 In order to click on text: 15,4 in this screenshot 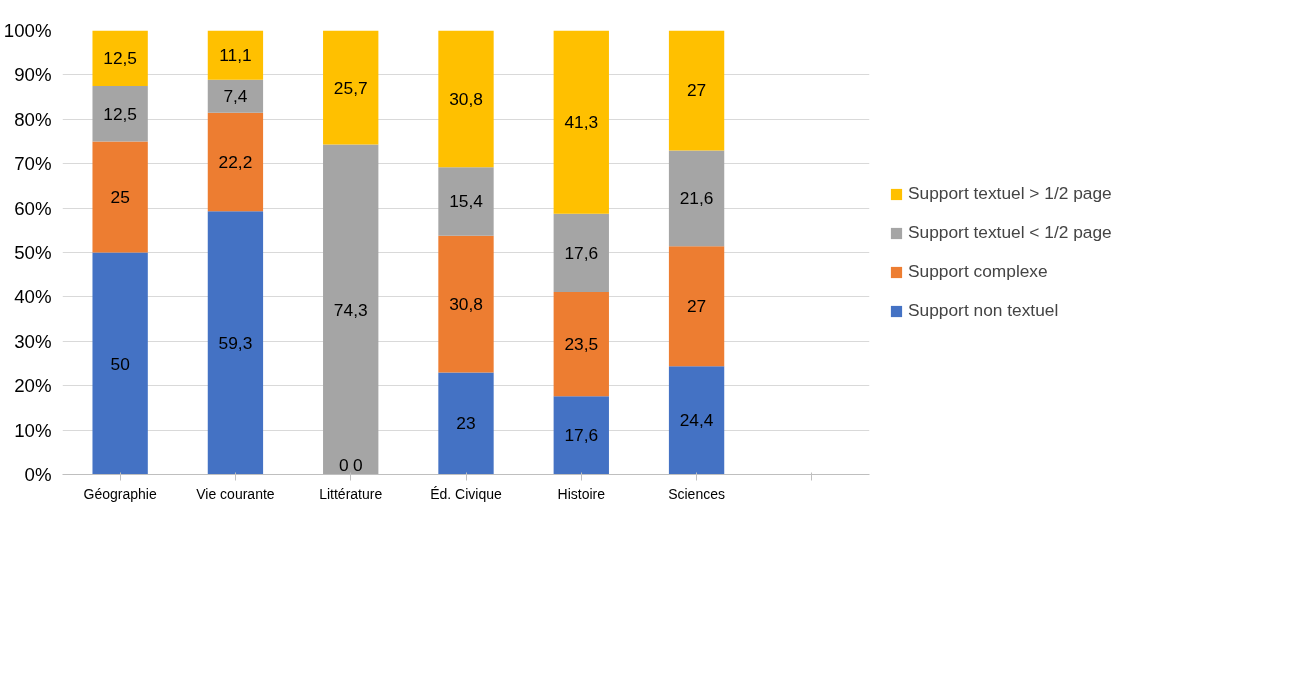, I will do `click(466, 201)`.